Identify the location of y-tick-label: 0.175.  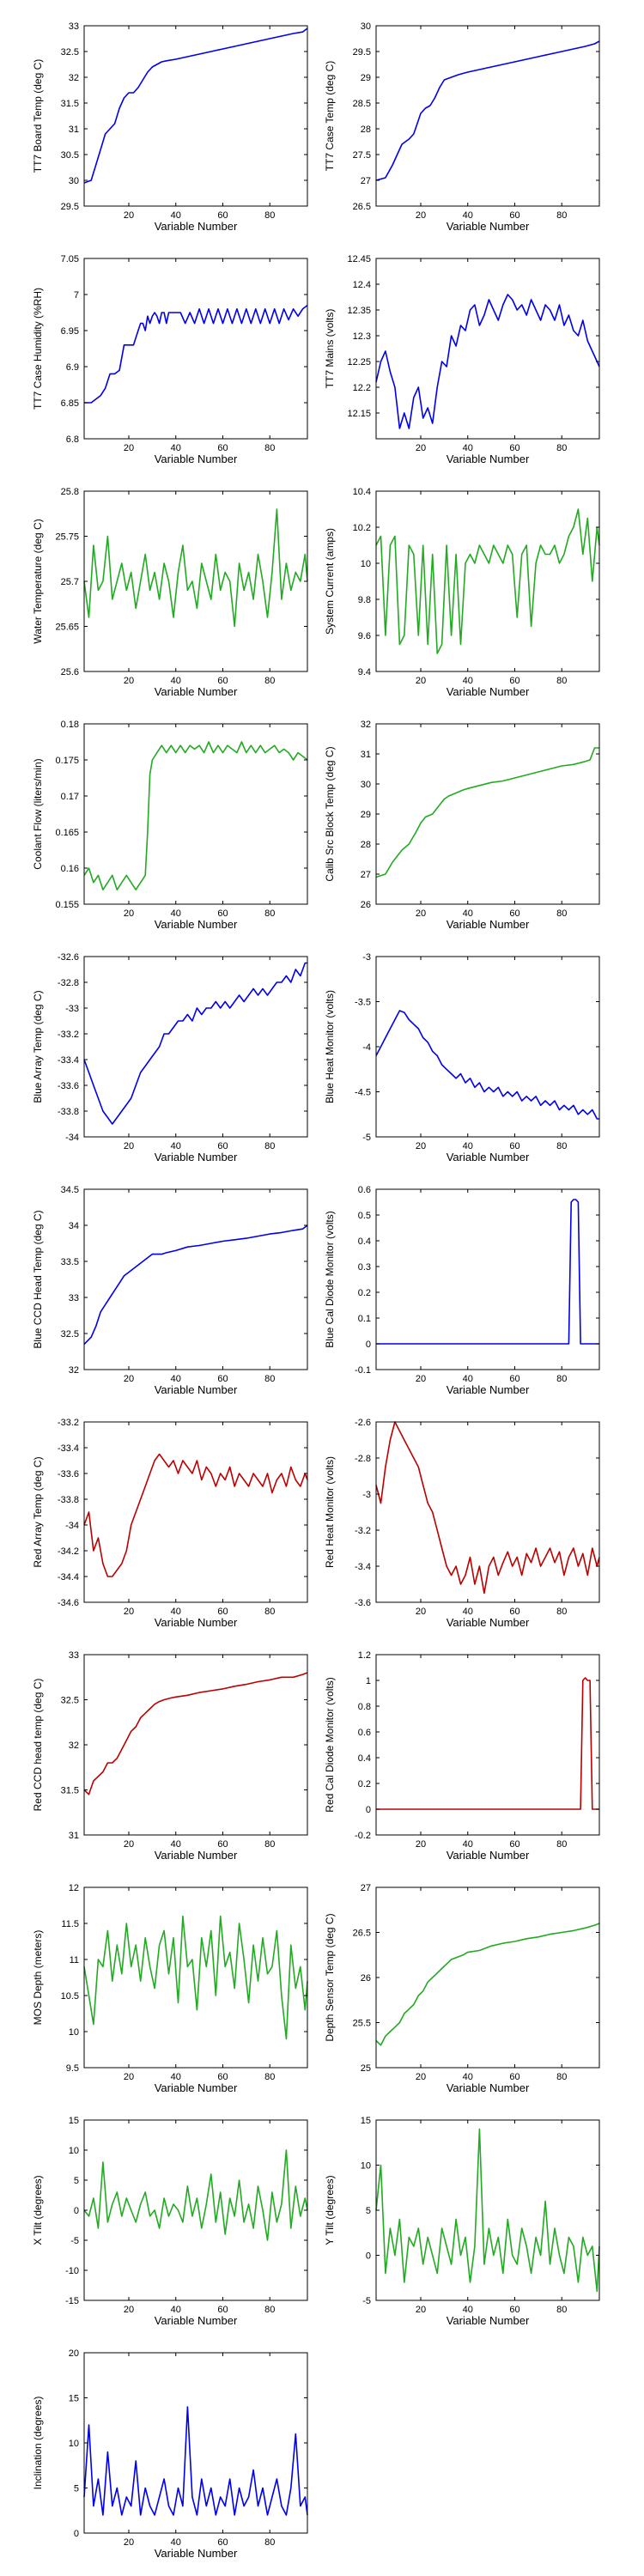
(67, 761).